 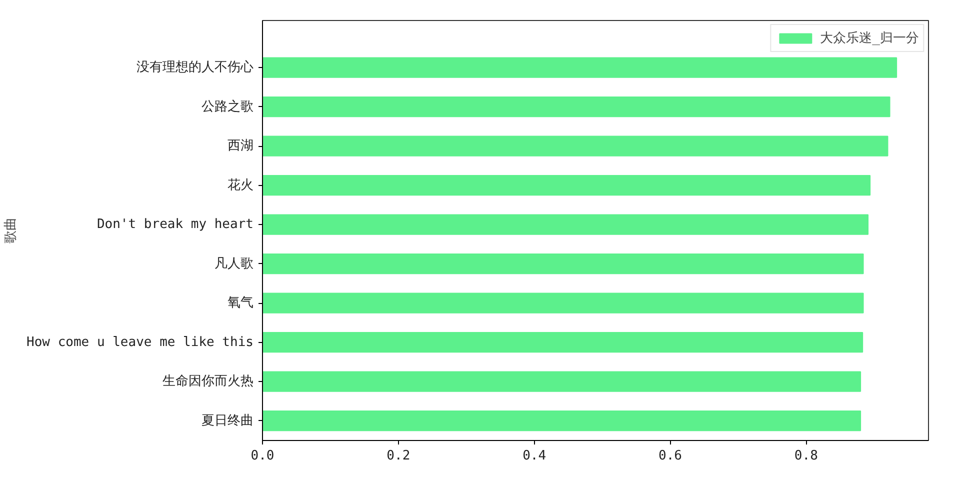 I want to click on y-tick-label: 凡人歌, so click(x=234, y=264).